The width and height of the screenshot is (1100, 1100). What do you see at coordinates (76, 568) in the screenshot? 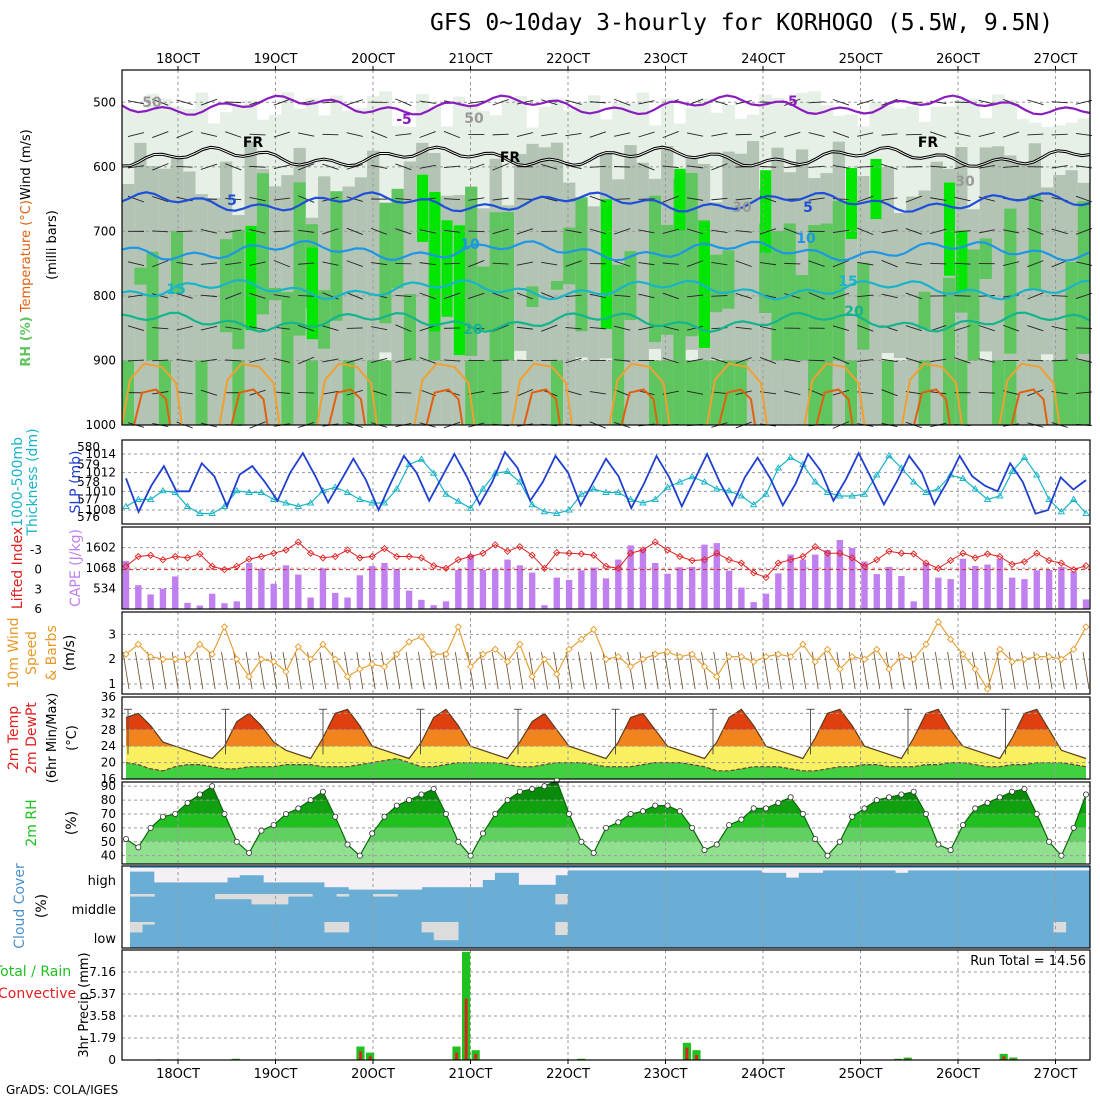
I see `axis-label: CAPE (J/kg)` at bounding box center [76, 568].